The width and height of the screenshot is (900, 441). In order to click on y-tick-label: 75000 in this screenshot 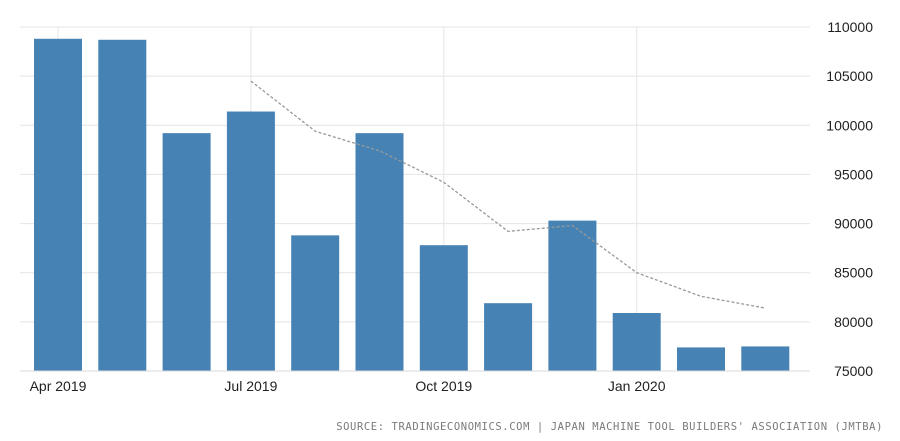, I will do `click(853, 371)`.